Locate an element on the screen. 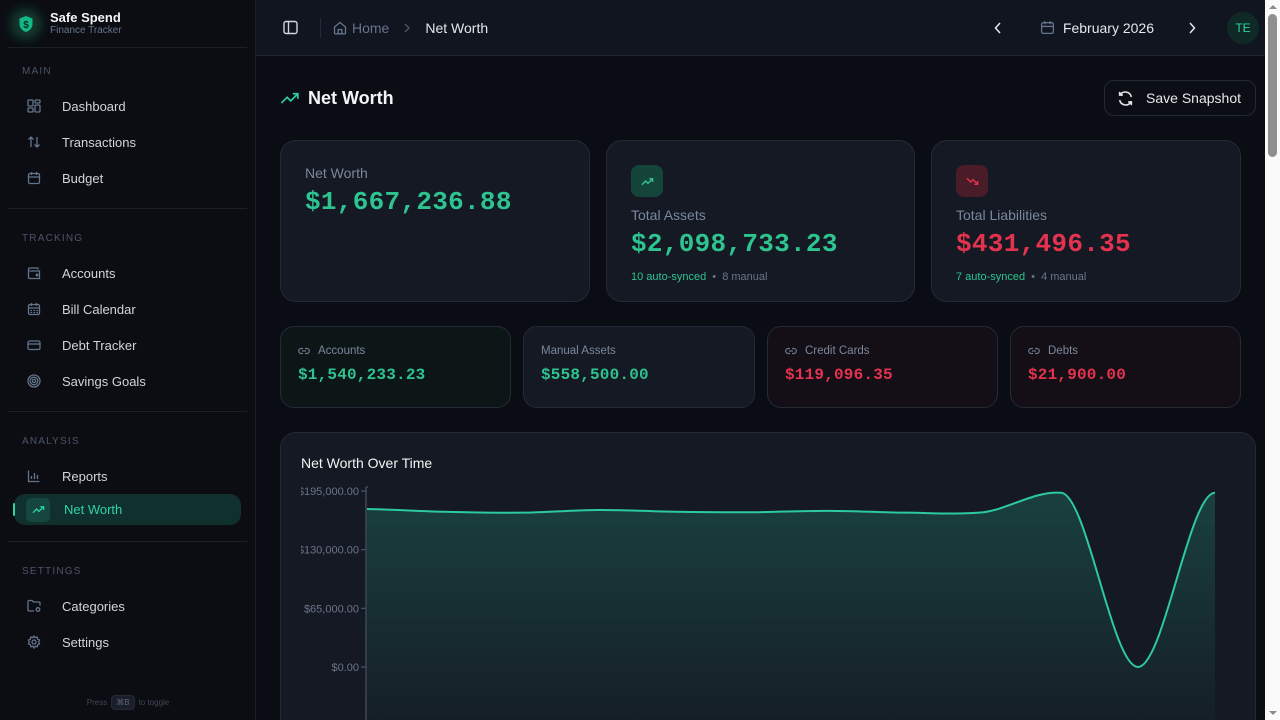 The width and height of the screenshot is (1280, 720). sidebar-item-dashboard: Dashboard is located at coordinates (127, 106).